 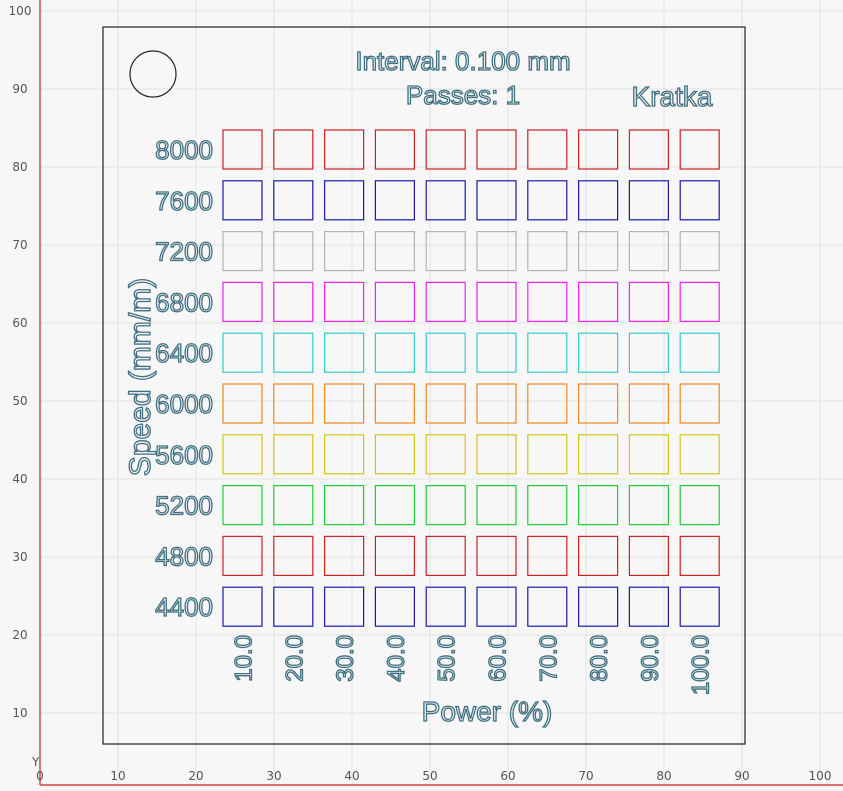 I want to click on power-label: 40.0, so click(x=396, y=658).